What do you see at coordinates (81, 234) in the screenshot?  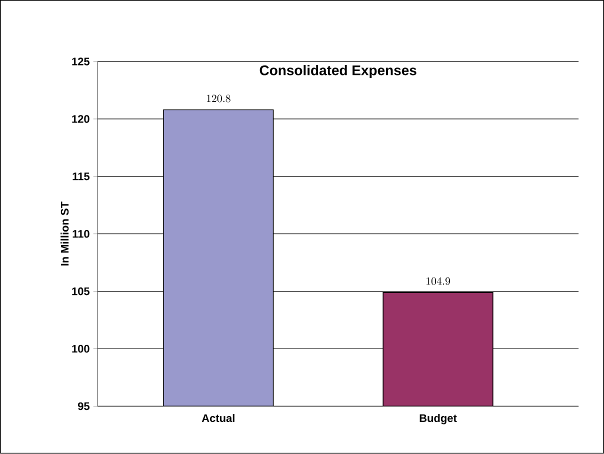 I see `y-tick-label: 110` at bounding box center [81, 234].